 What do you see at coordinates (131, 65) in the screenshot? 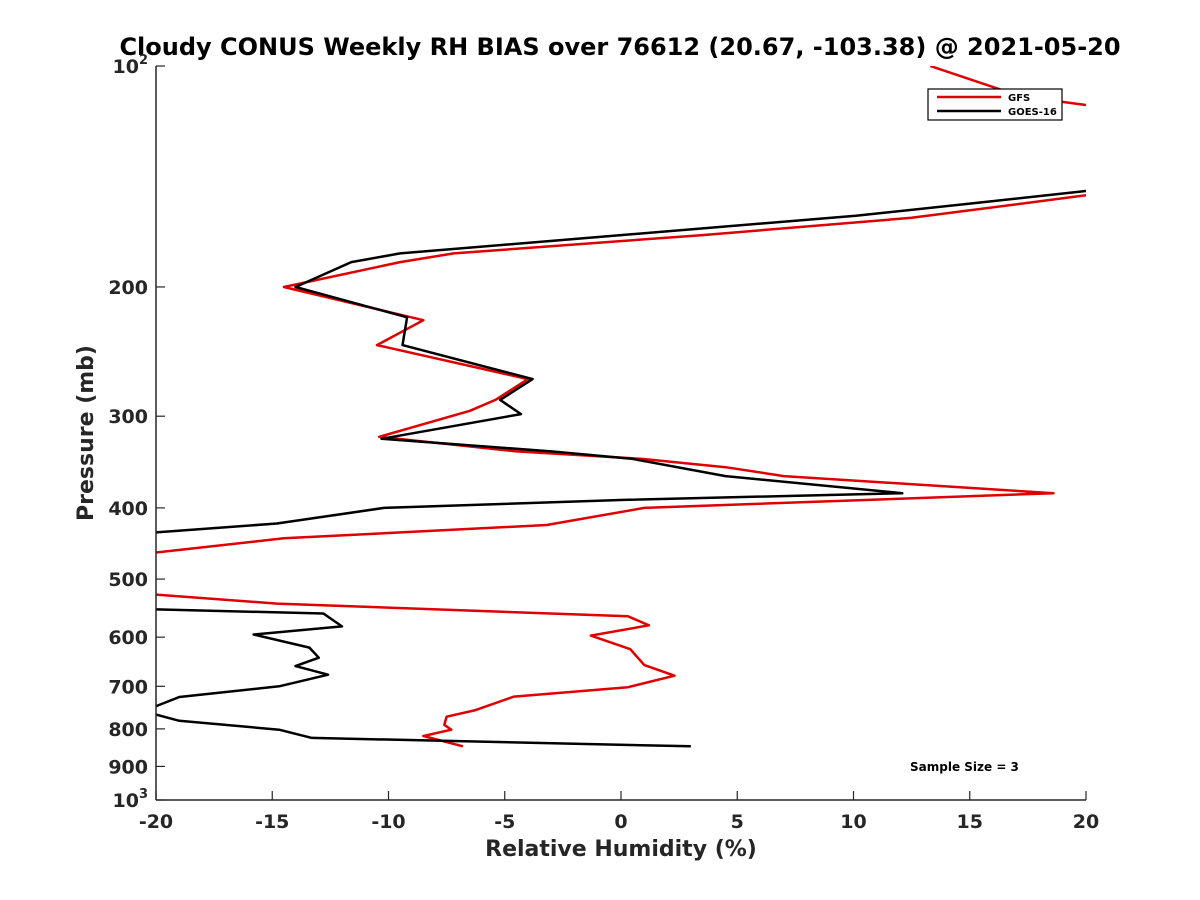
I see `y-tick-label: 10²` at bounding box center [131, 65].